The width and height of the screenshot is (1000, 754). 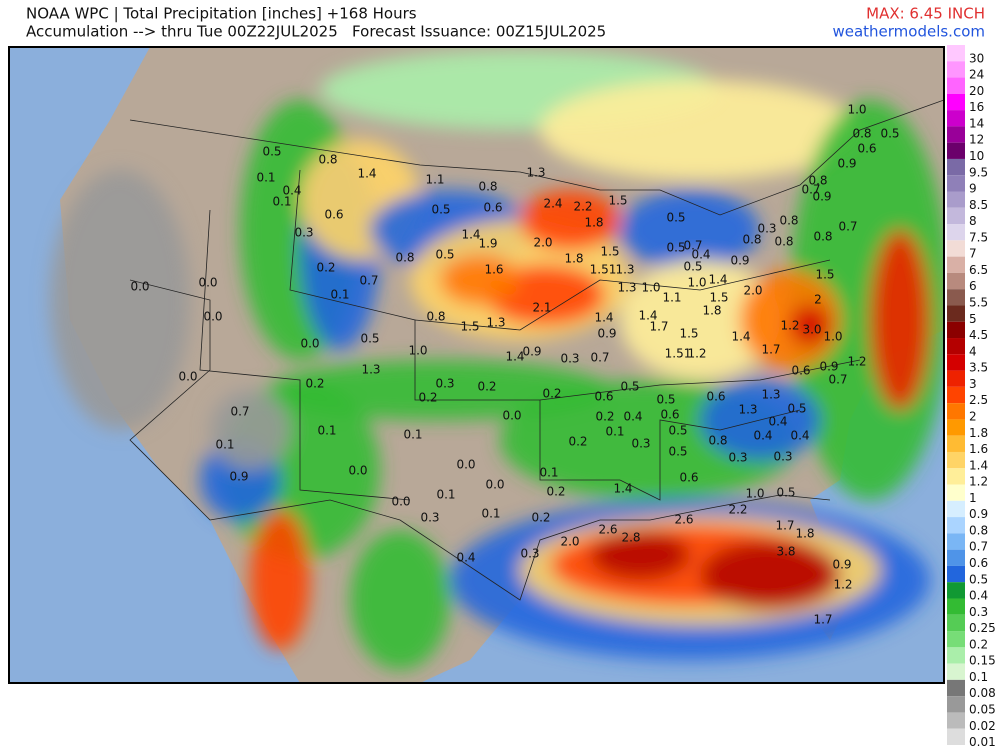 What do you see at coordinates (973, 319) in the screenshot?
I see `colorbar-label: 5` at bounding box center [973, 319].